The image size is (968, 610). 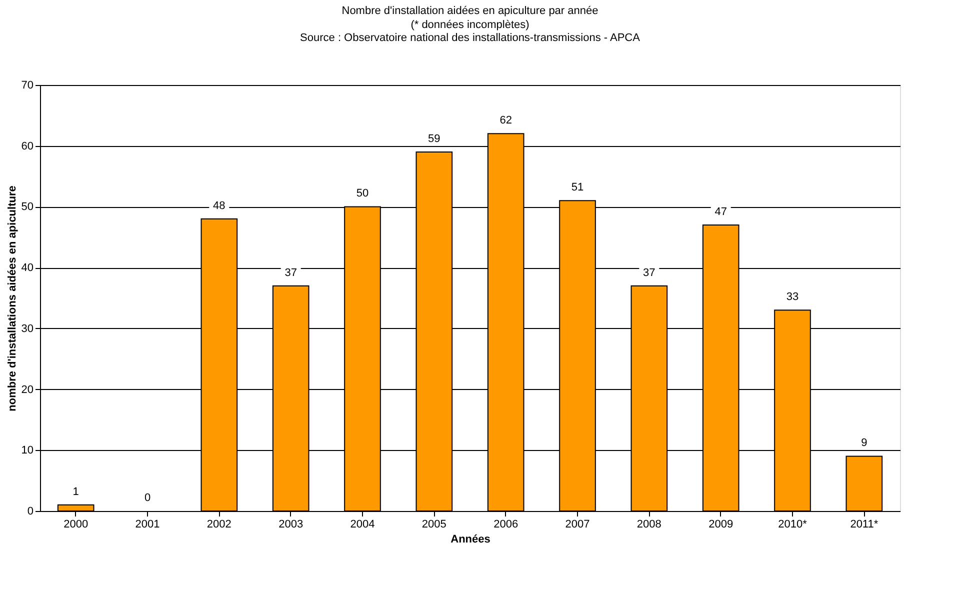 I want to click on x-tick-label: 2003, so click(x=291, y=524).